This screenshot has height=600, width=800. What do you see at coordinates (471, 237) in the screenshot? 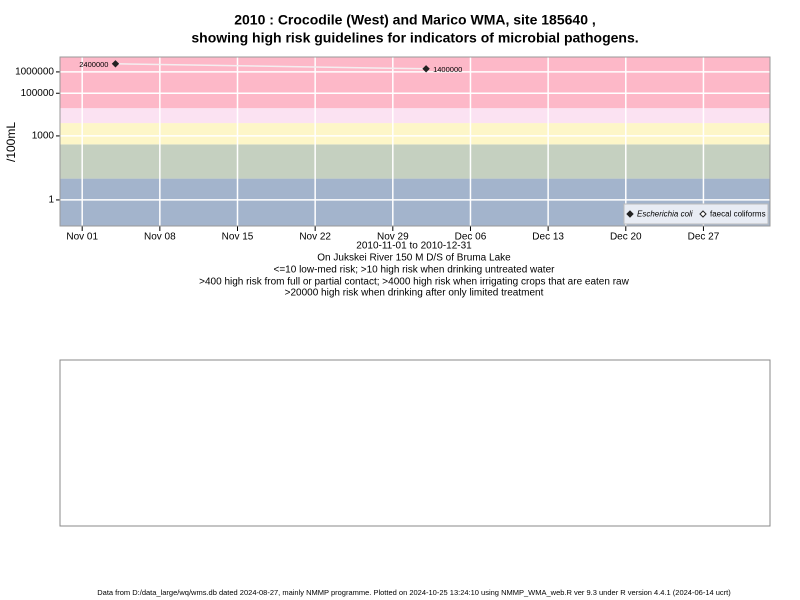
I see `x-tick-label: Dec 06` at bounding box center [471, 237].